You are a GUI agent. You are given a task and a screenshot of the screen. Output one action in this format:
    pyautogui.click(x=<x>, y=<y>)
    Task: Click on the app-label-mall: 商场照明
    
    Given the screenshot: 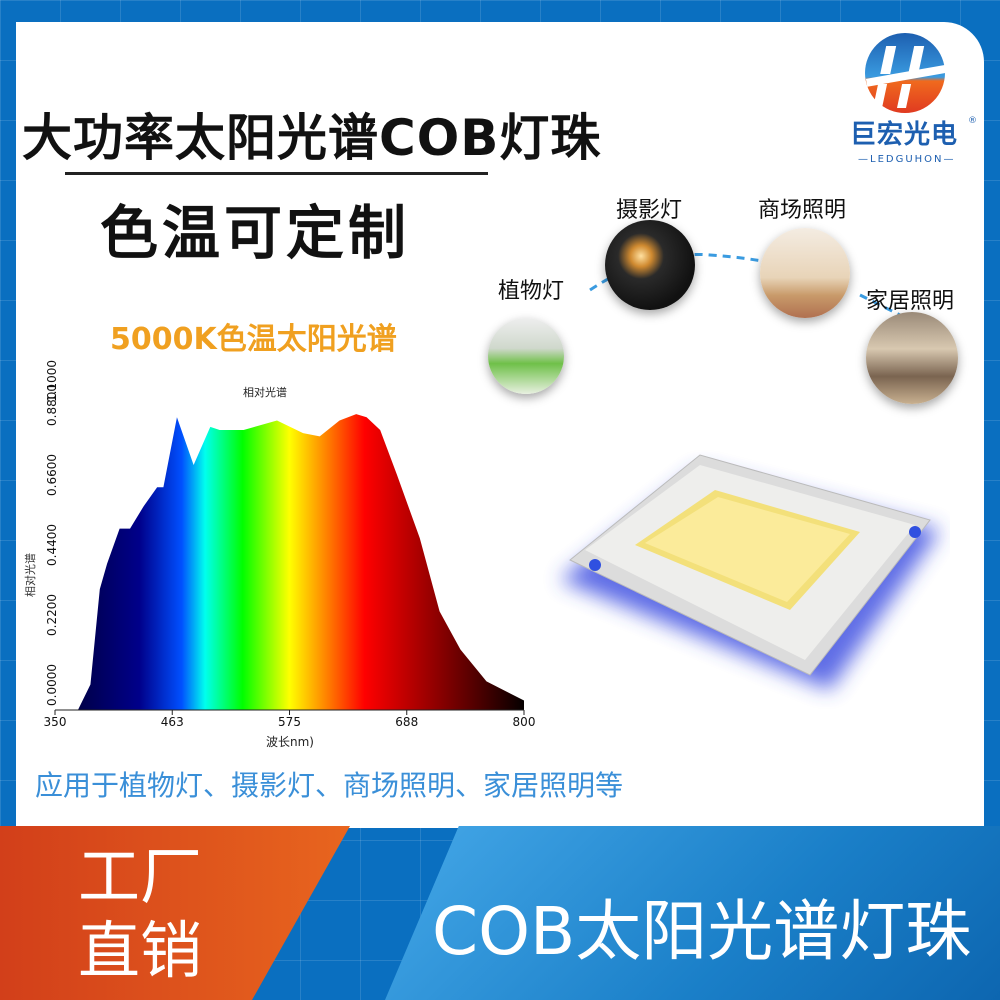 What is the action you would take?
    pyautogui.click(x=802, y=210)
    